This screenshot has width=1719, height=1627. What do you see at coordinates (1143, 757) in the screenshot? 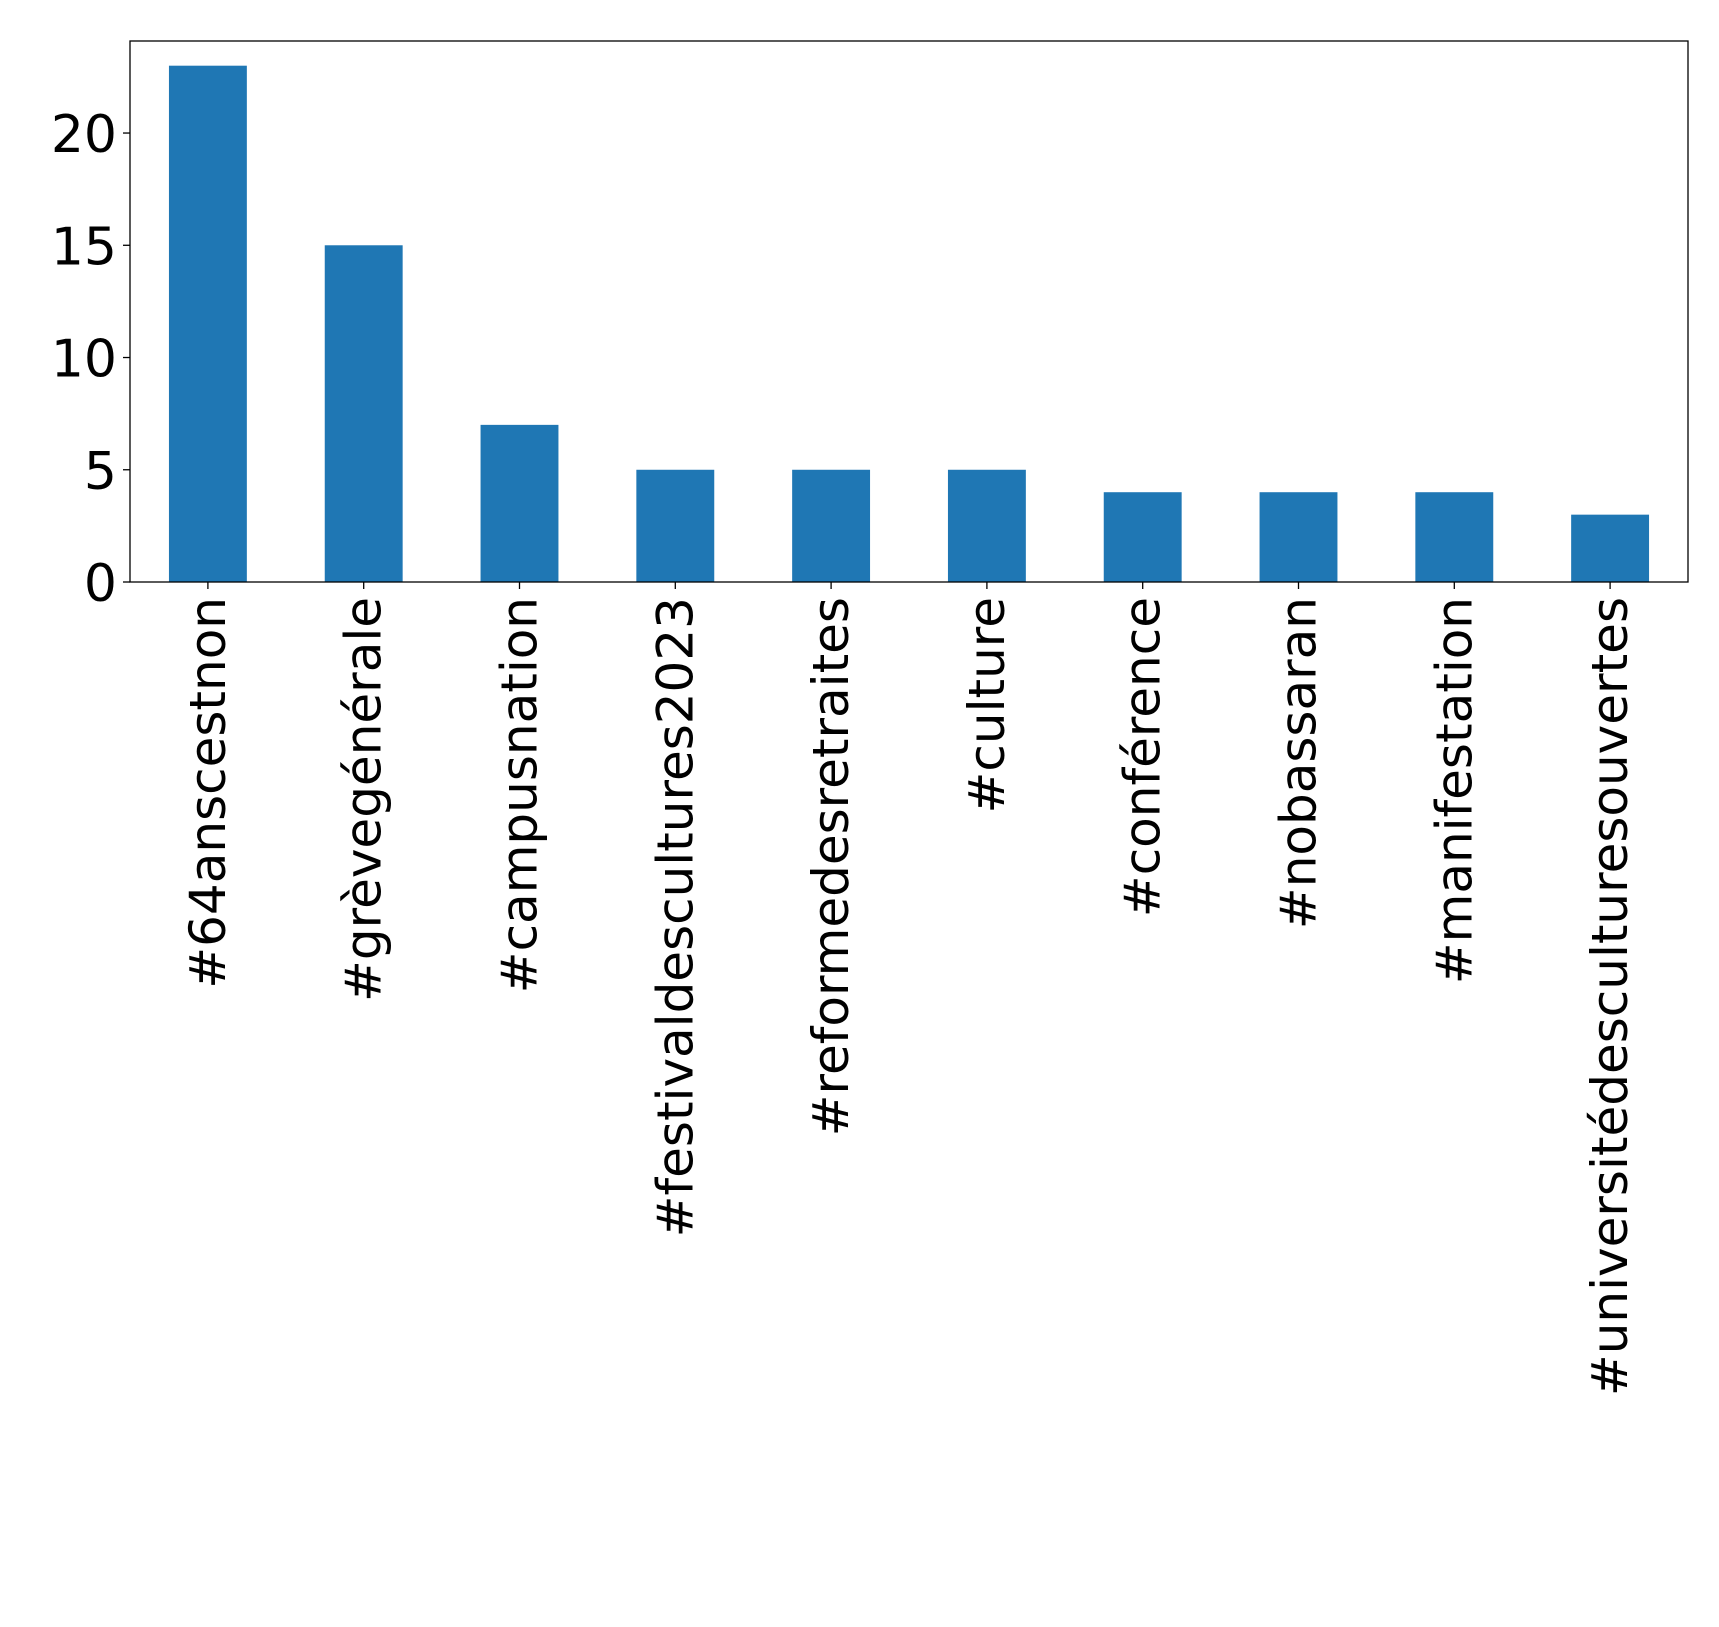
I see `x-tick-label-6: #conférence` at bounding box center [1143, 757].